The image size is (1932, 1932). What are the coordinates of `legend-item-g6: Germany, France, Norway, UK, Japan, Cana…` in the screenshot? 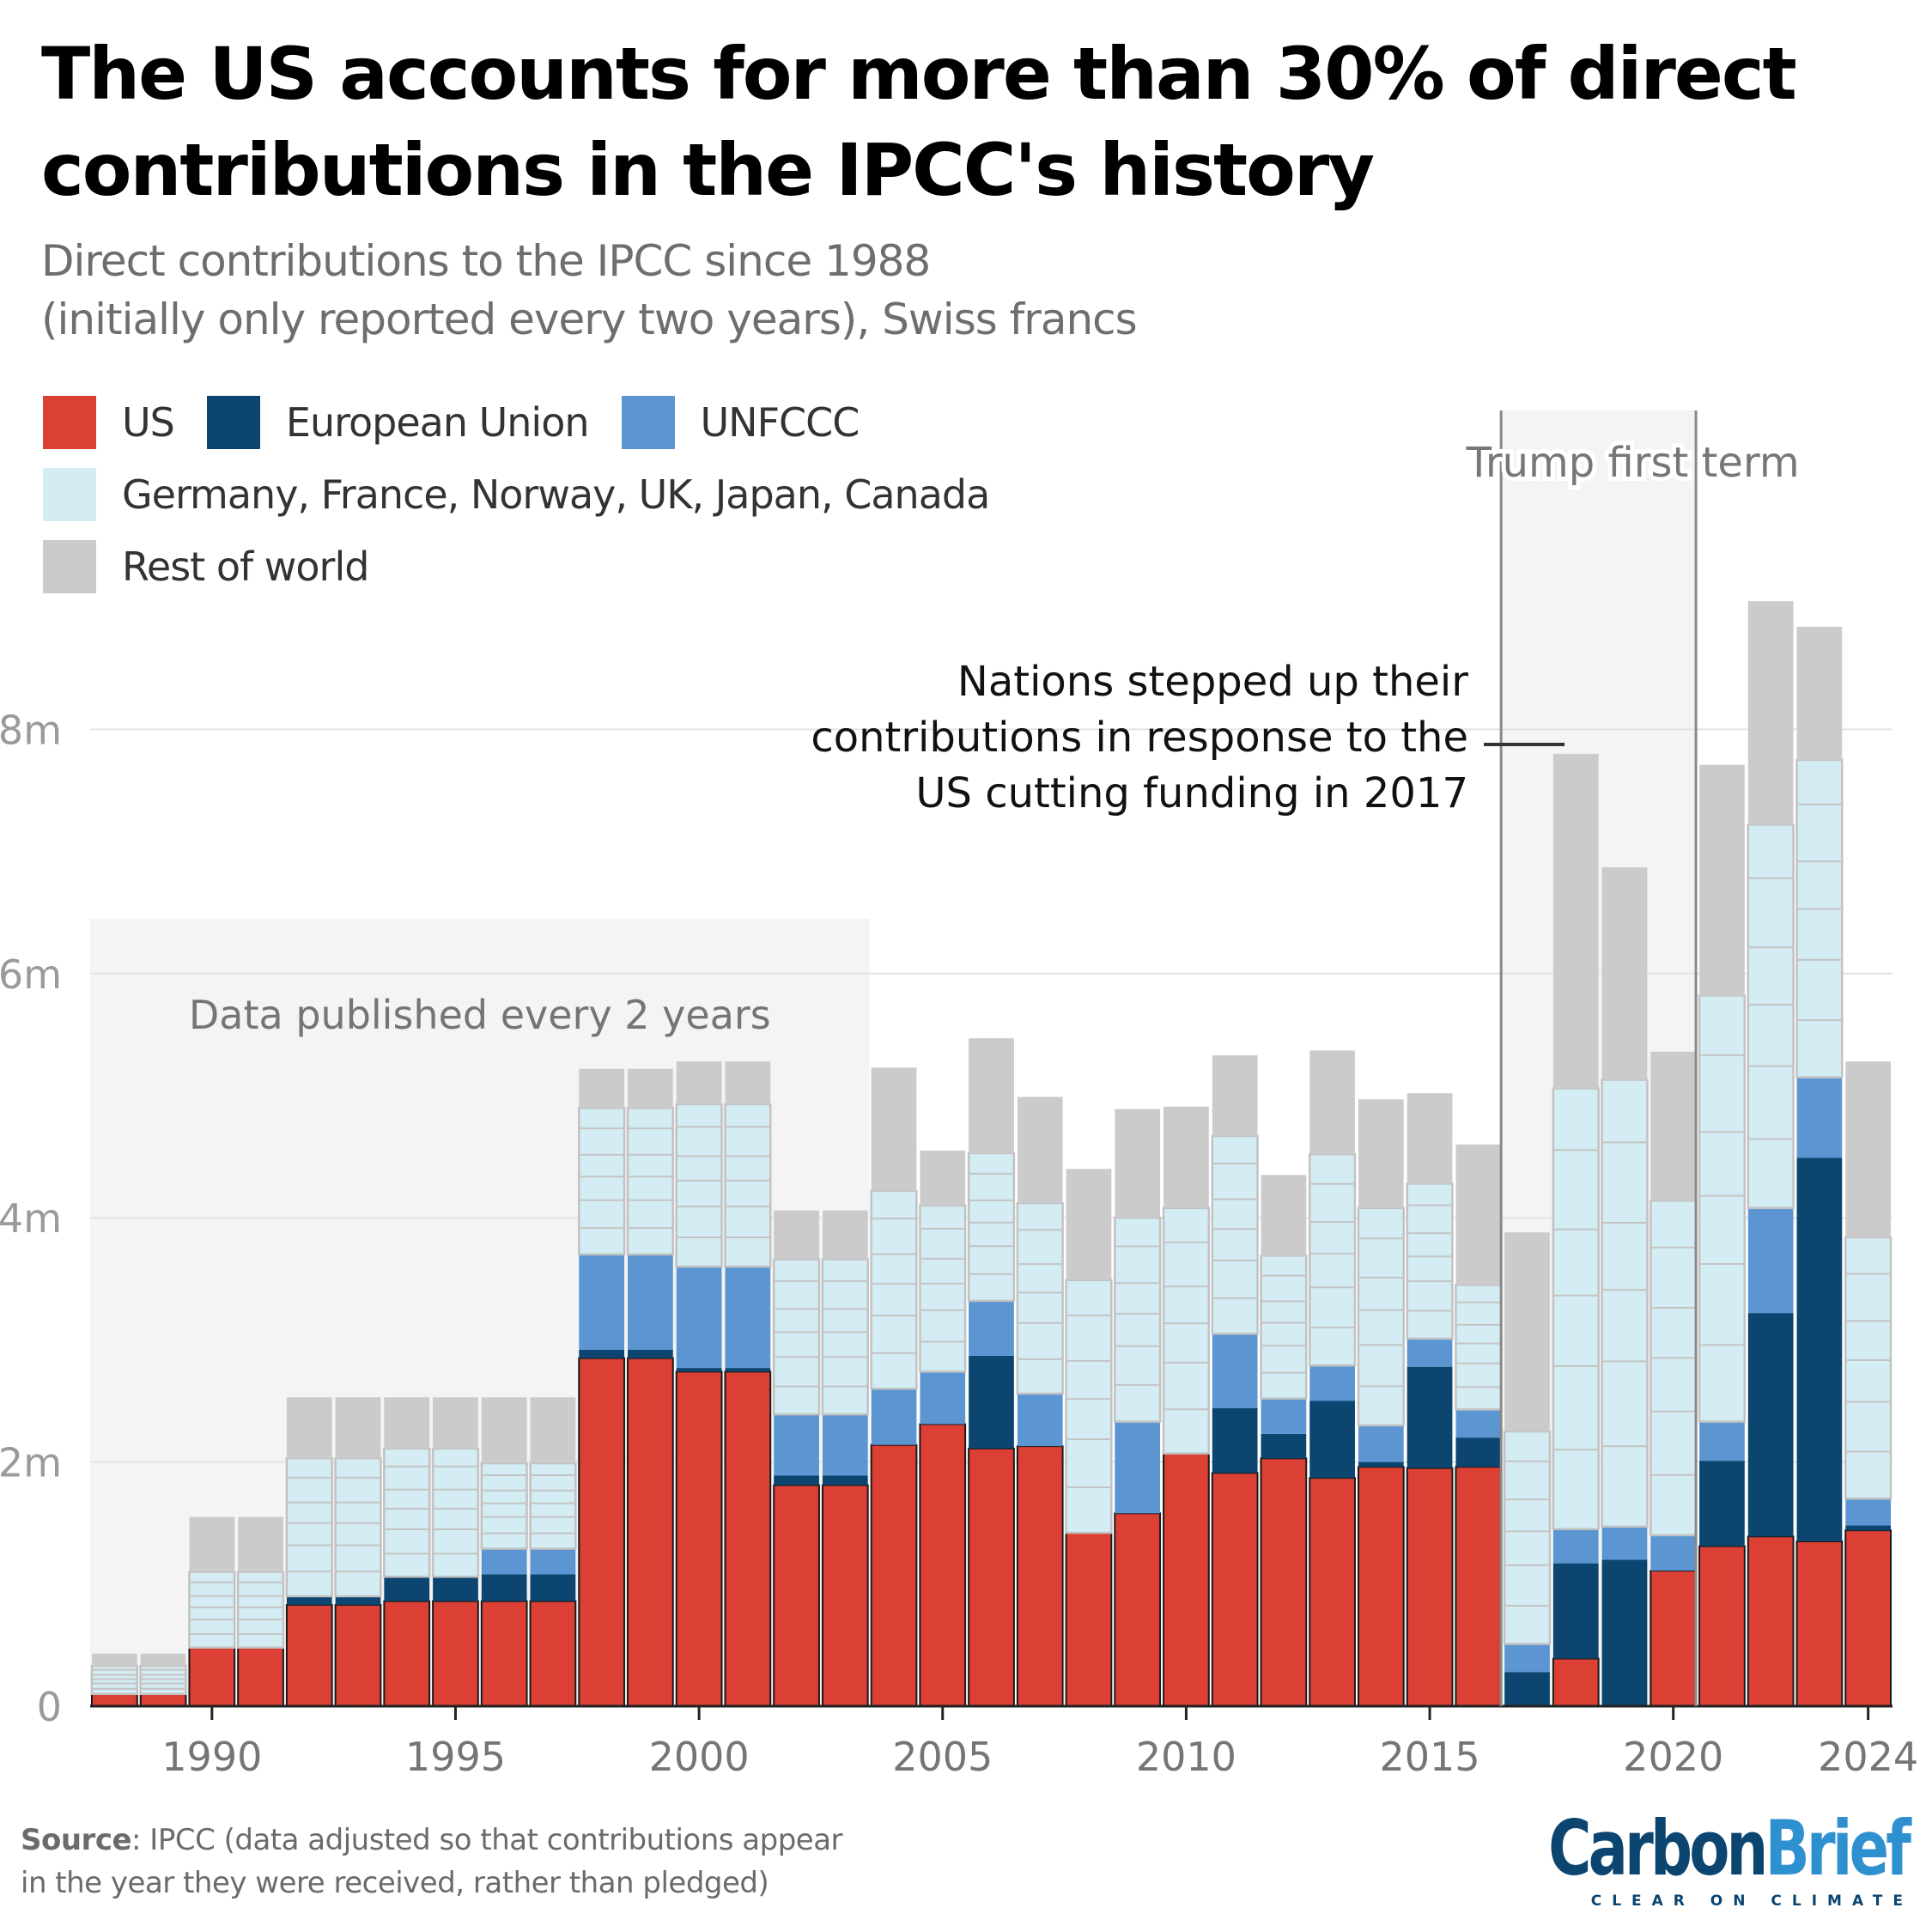 It's located at (516, 494).